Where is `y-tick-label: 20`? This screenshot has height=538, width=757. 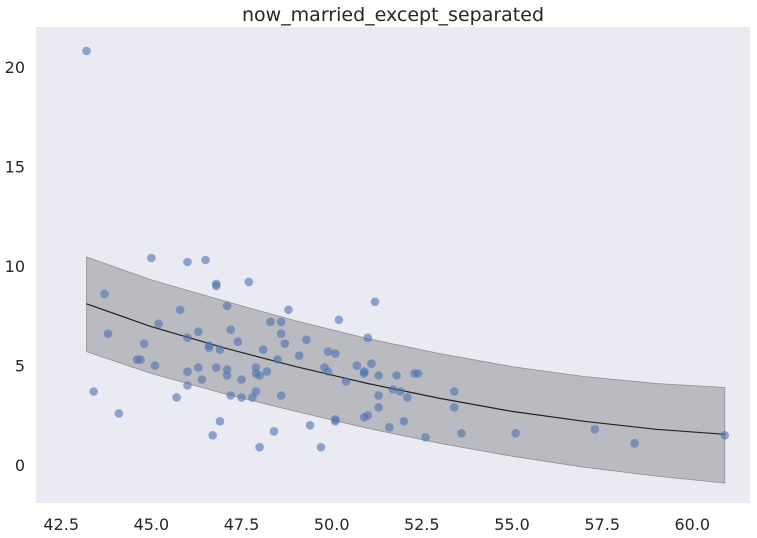 y-tick-label: 20 is located at coordinates (15, 67).